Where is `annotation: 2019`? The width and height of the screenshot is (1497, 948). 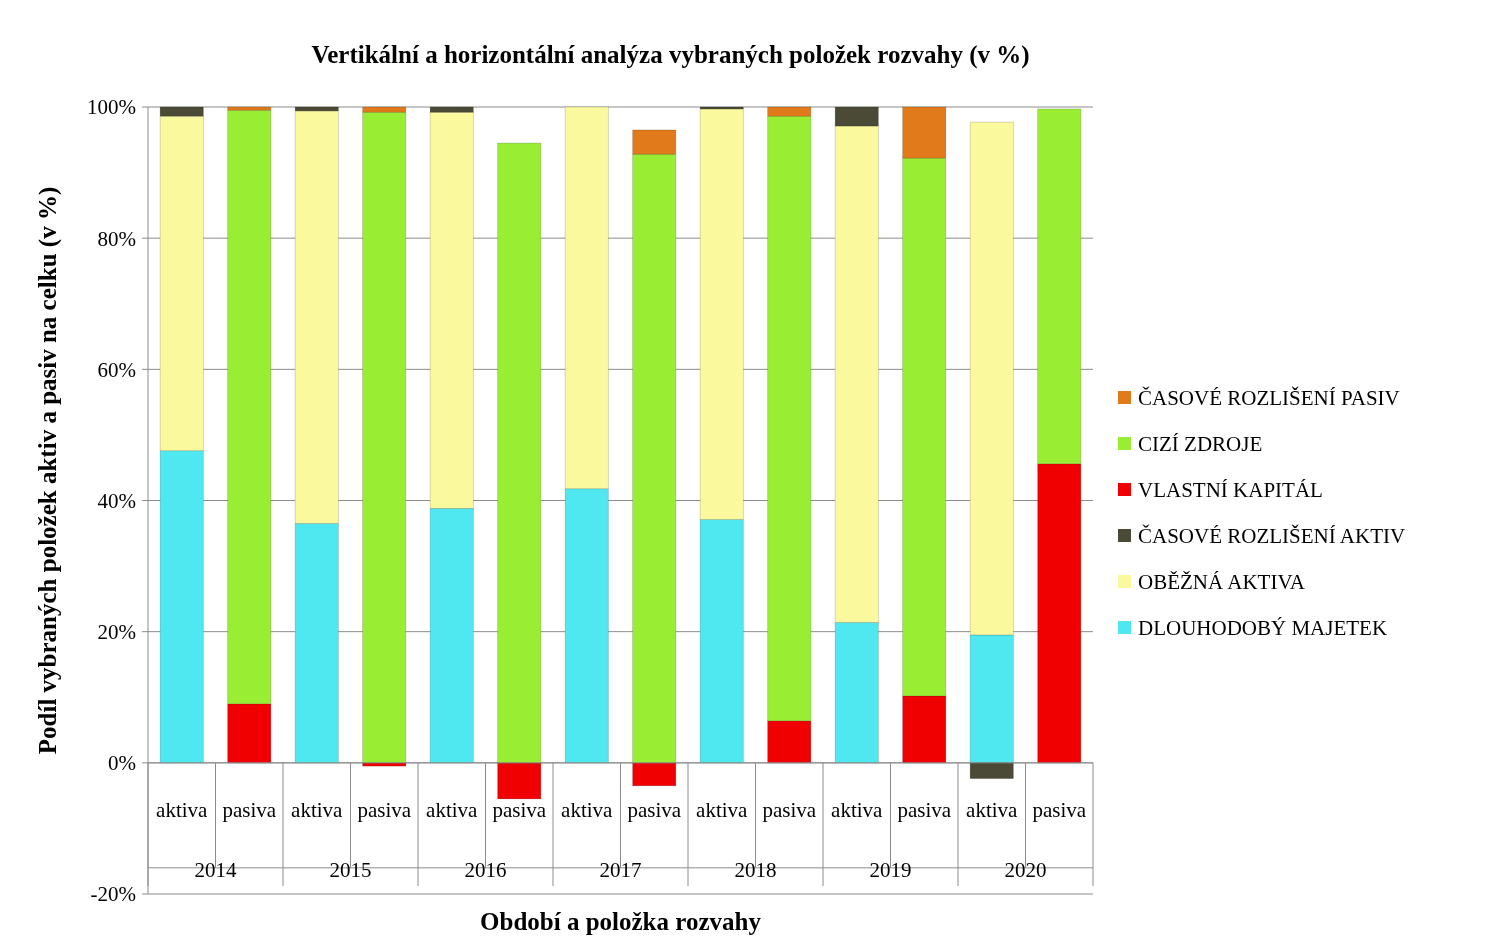
annotation: 2019 is located at coordinates (890, 869).